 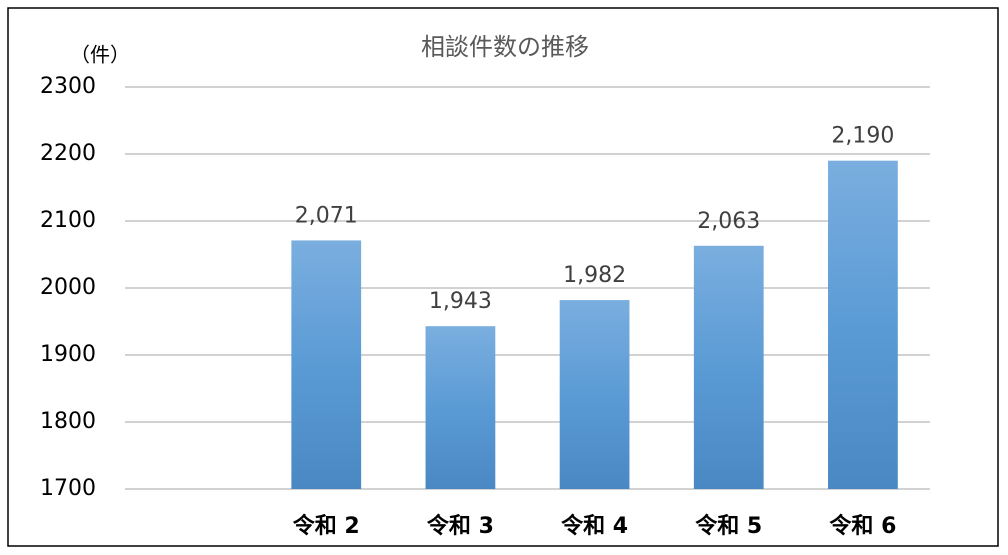 What do you see at coordinates (862, 526) in the screenshot?
I see `x-tick-label: 令和 6` at bounding box center [862, 526].